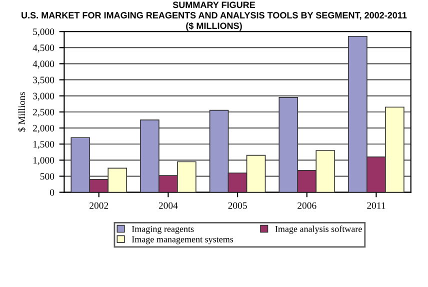 This screenshot has width=428, height=287. Describe the element at coordinates (43, 32) in the screenshot. I see `y-tick-label: 5,000` at that location.